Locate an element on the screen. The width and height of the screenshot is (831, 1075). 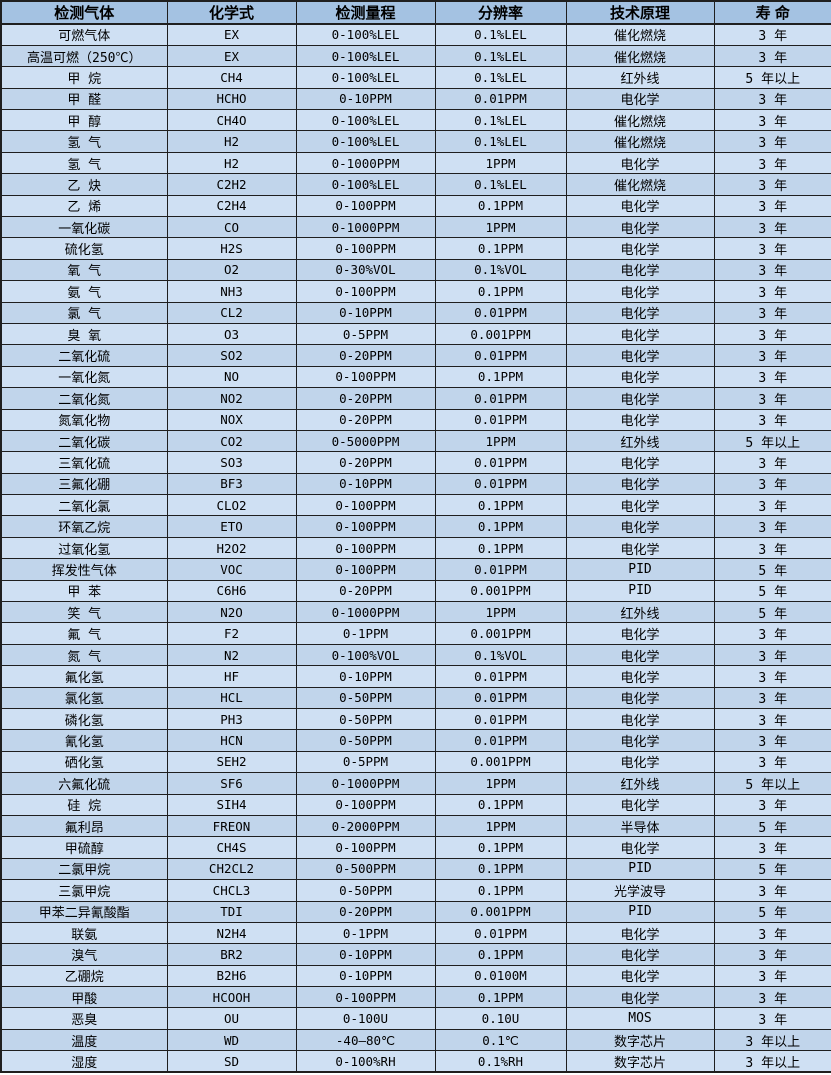
table-row: 笑 气 N2O 0-1000PPM 1PPM 红外线 5 年 is located at coordinates (415, 612).